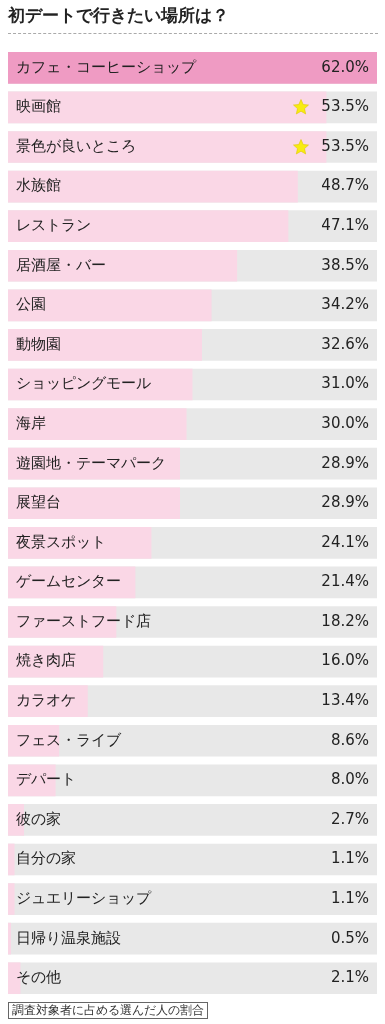 The height and width of the screenshot is (1024, 385). Describe the element at coordinates (345, 541) in the screenshot. I see `data-label: 24.1%` at that location.